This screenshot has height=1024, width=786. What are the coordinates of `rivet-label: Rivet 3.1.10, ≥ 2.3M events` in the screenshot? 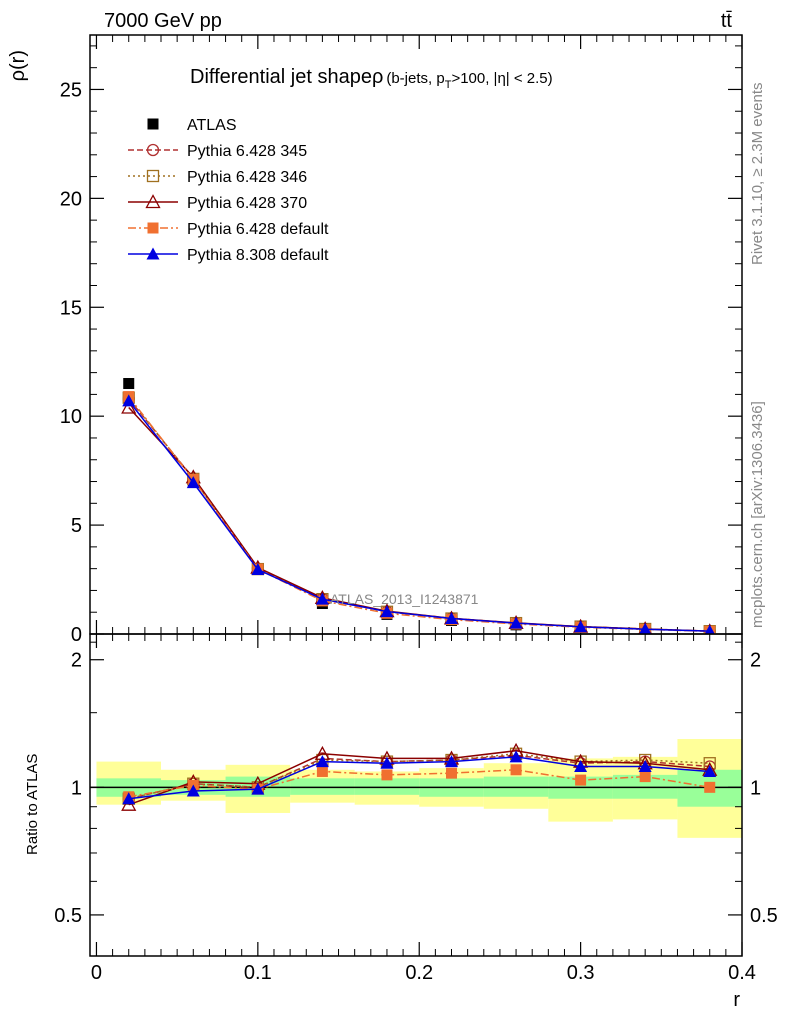 It's located at (757, 174).